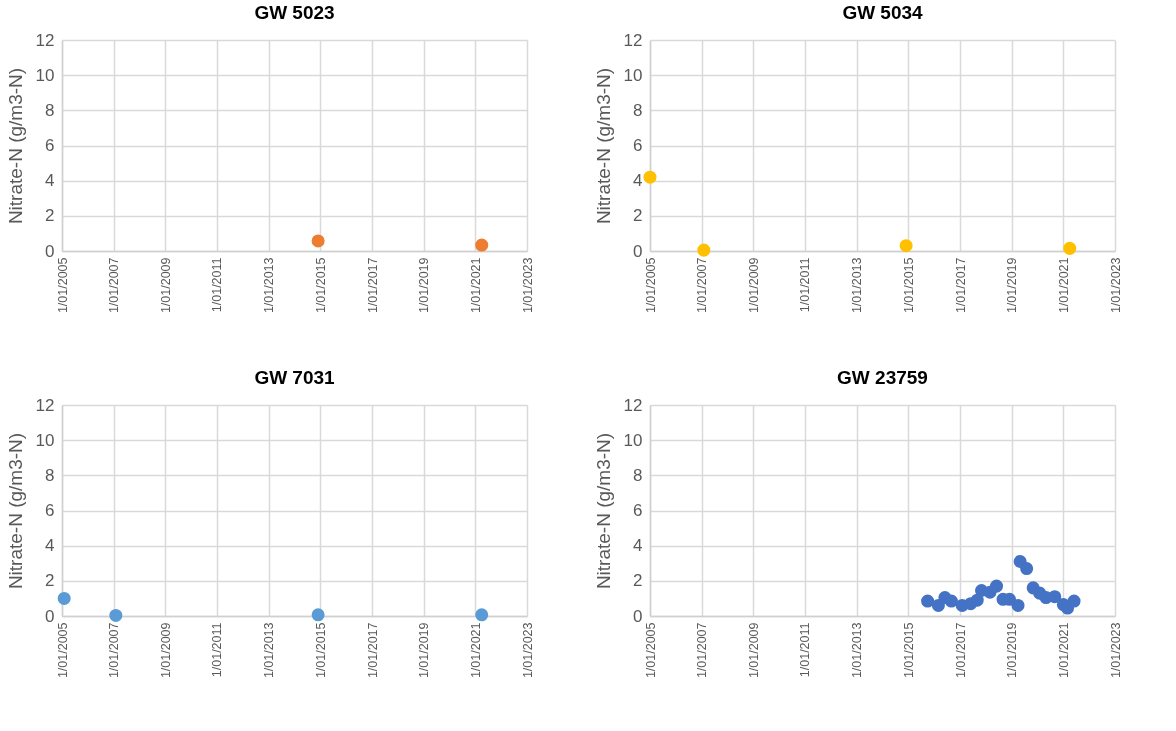  What do you see at coordinates (294, 12) in the screenshot?
I see `chart-title: GW 5023` at bounding box center [294, 12].